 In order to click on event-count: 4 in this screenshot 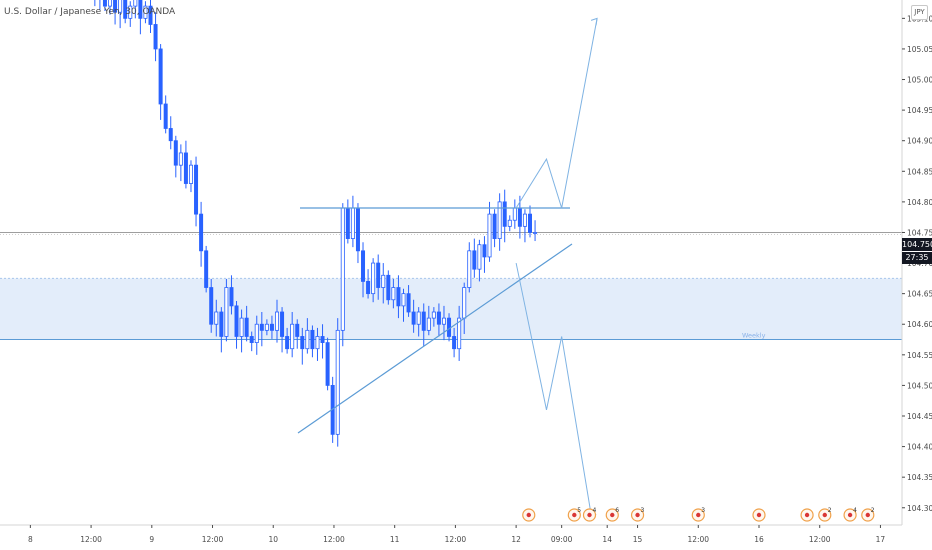, I will do `click(594, 510)`.